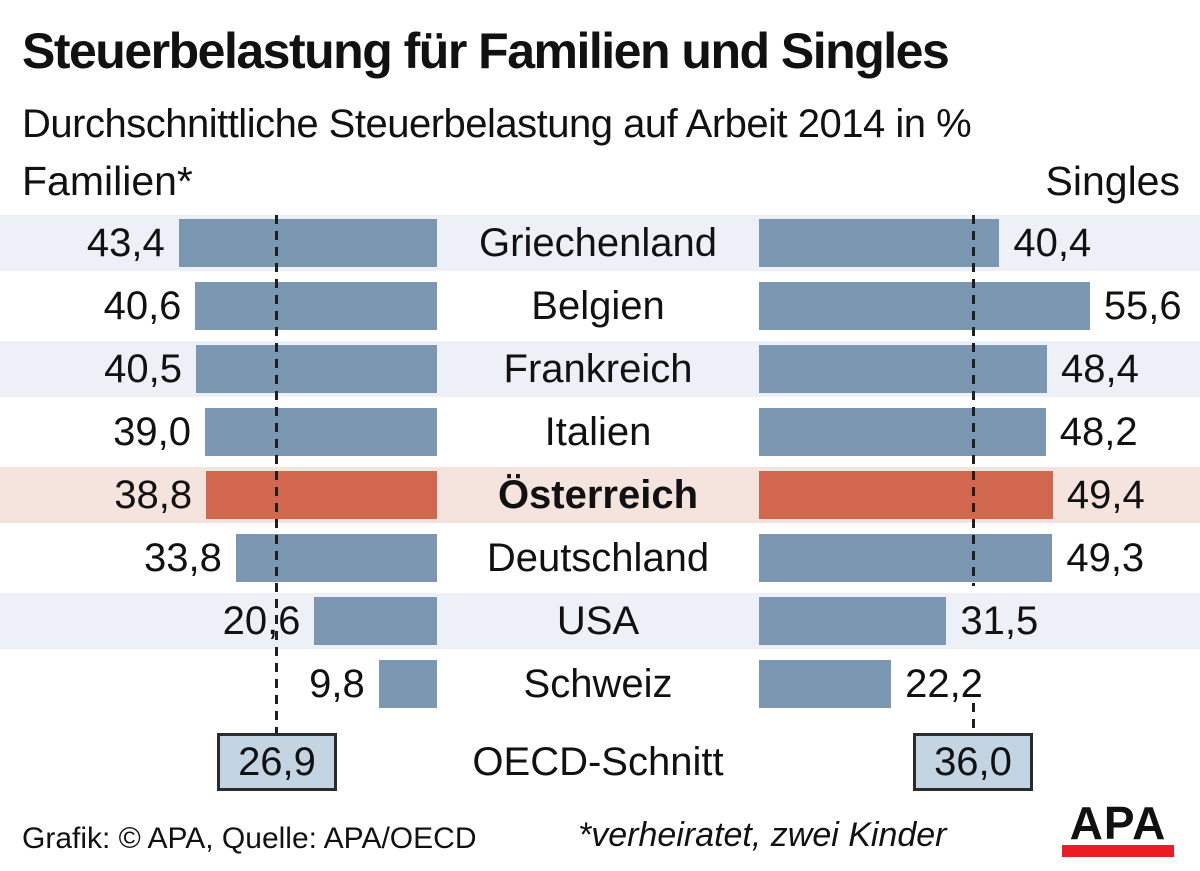  What do you see at coordinates (277, 762) in the screenshot?
I see `oecd-familien-value-box: 26,9` at bounding box center [277, 762].